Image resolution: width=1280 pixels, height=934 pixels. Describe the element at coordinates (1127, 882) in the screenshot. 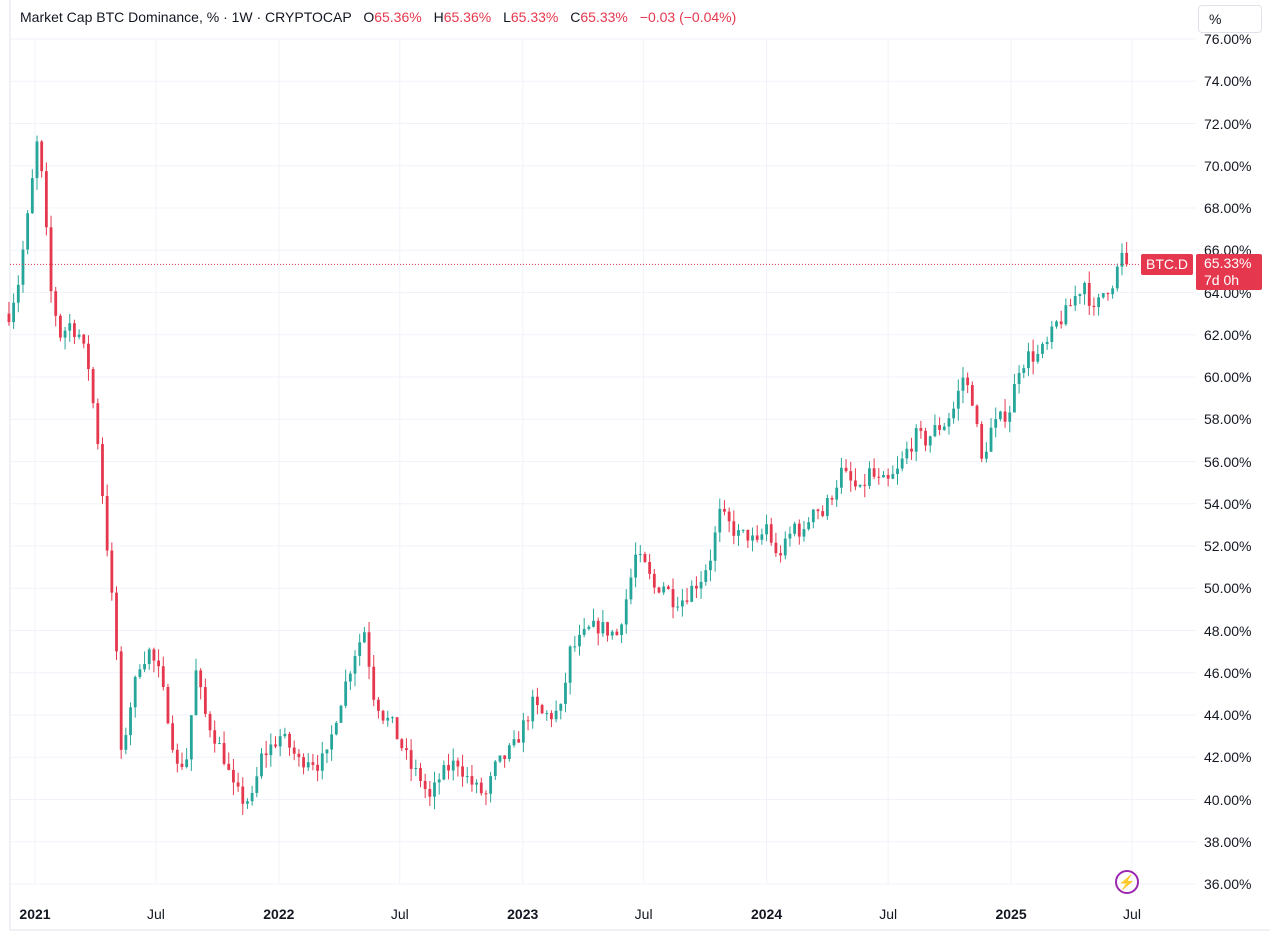

I see `lightning-icon: ⚡` at that location.